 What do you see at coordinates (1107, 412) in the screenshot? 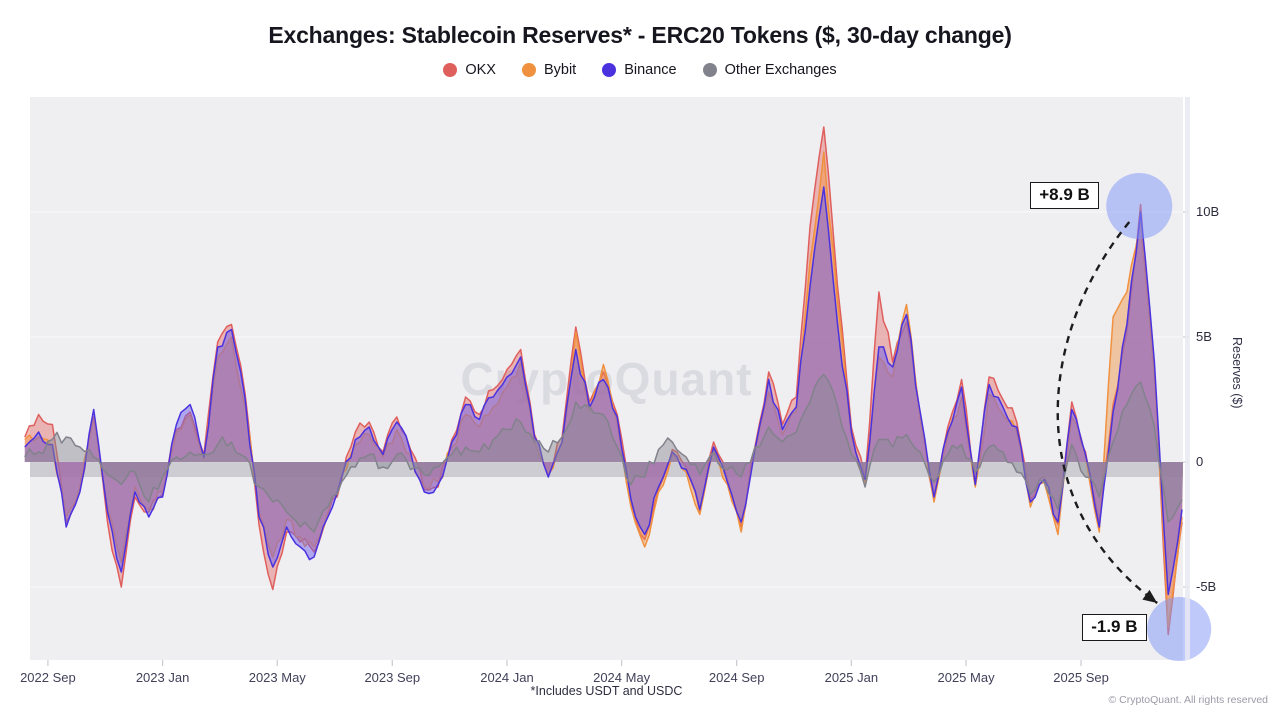
I see `annotation-arrow` at bounding box center [1107, 412].